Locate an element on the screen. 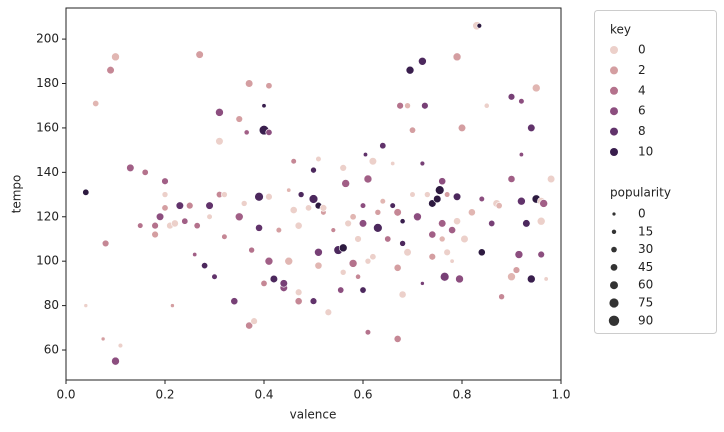 The image size is (724, 432). y-tick-label: 100 is located at coordinates (47, 261).